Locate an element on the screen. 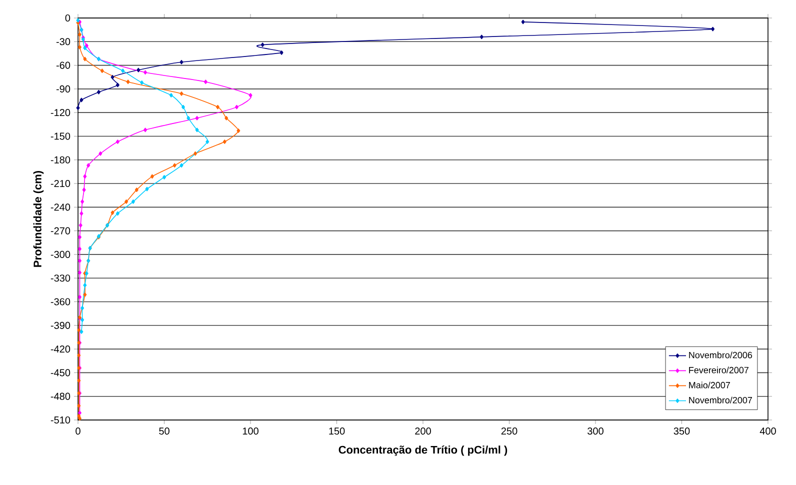  x-tick-label: 250 is located at coordinates (509, 431).